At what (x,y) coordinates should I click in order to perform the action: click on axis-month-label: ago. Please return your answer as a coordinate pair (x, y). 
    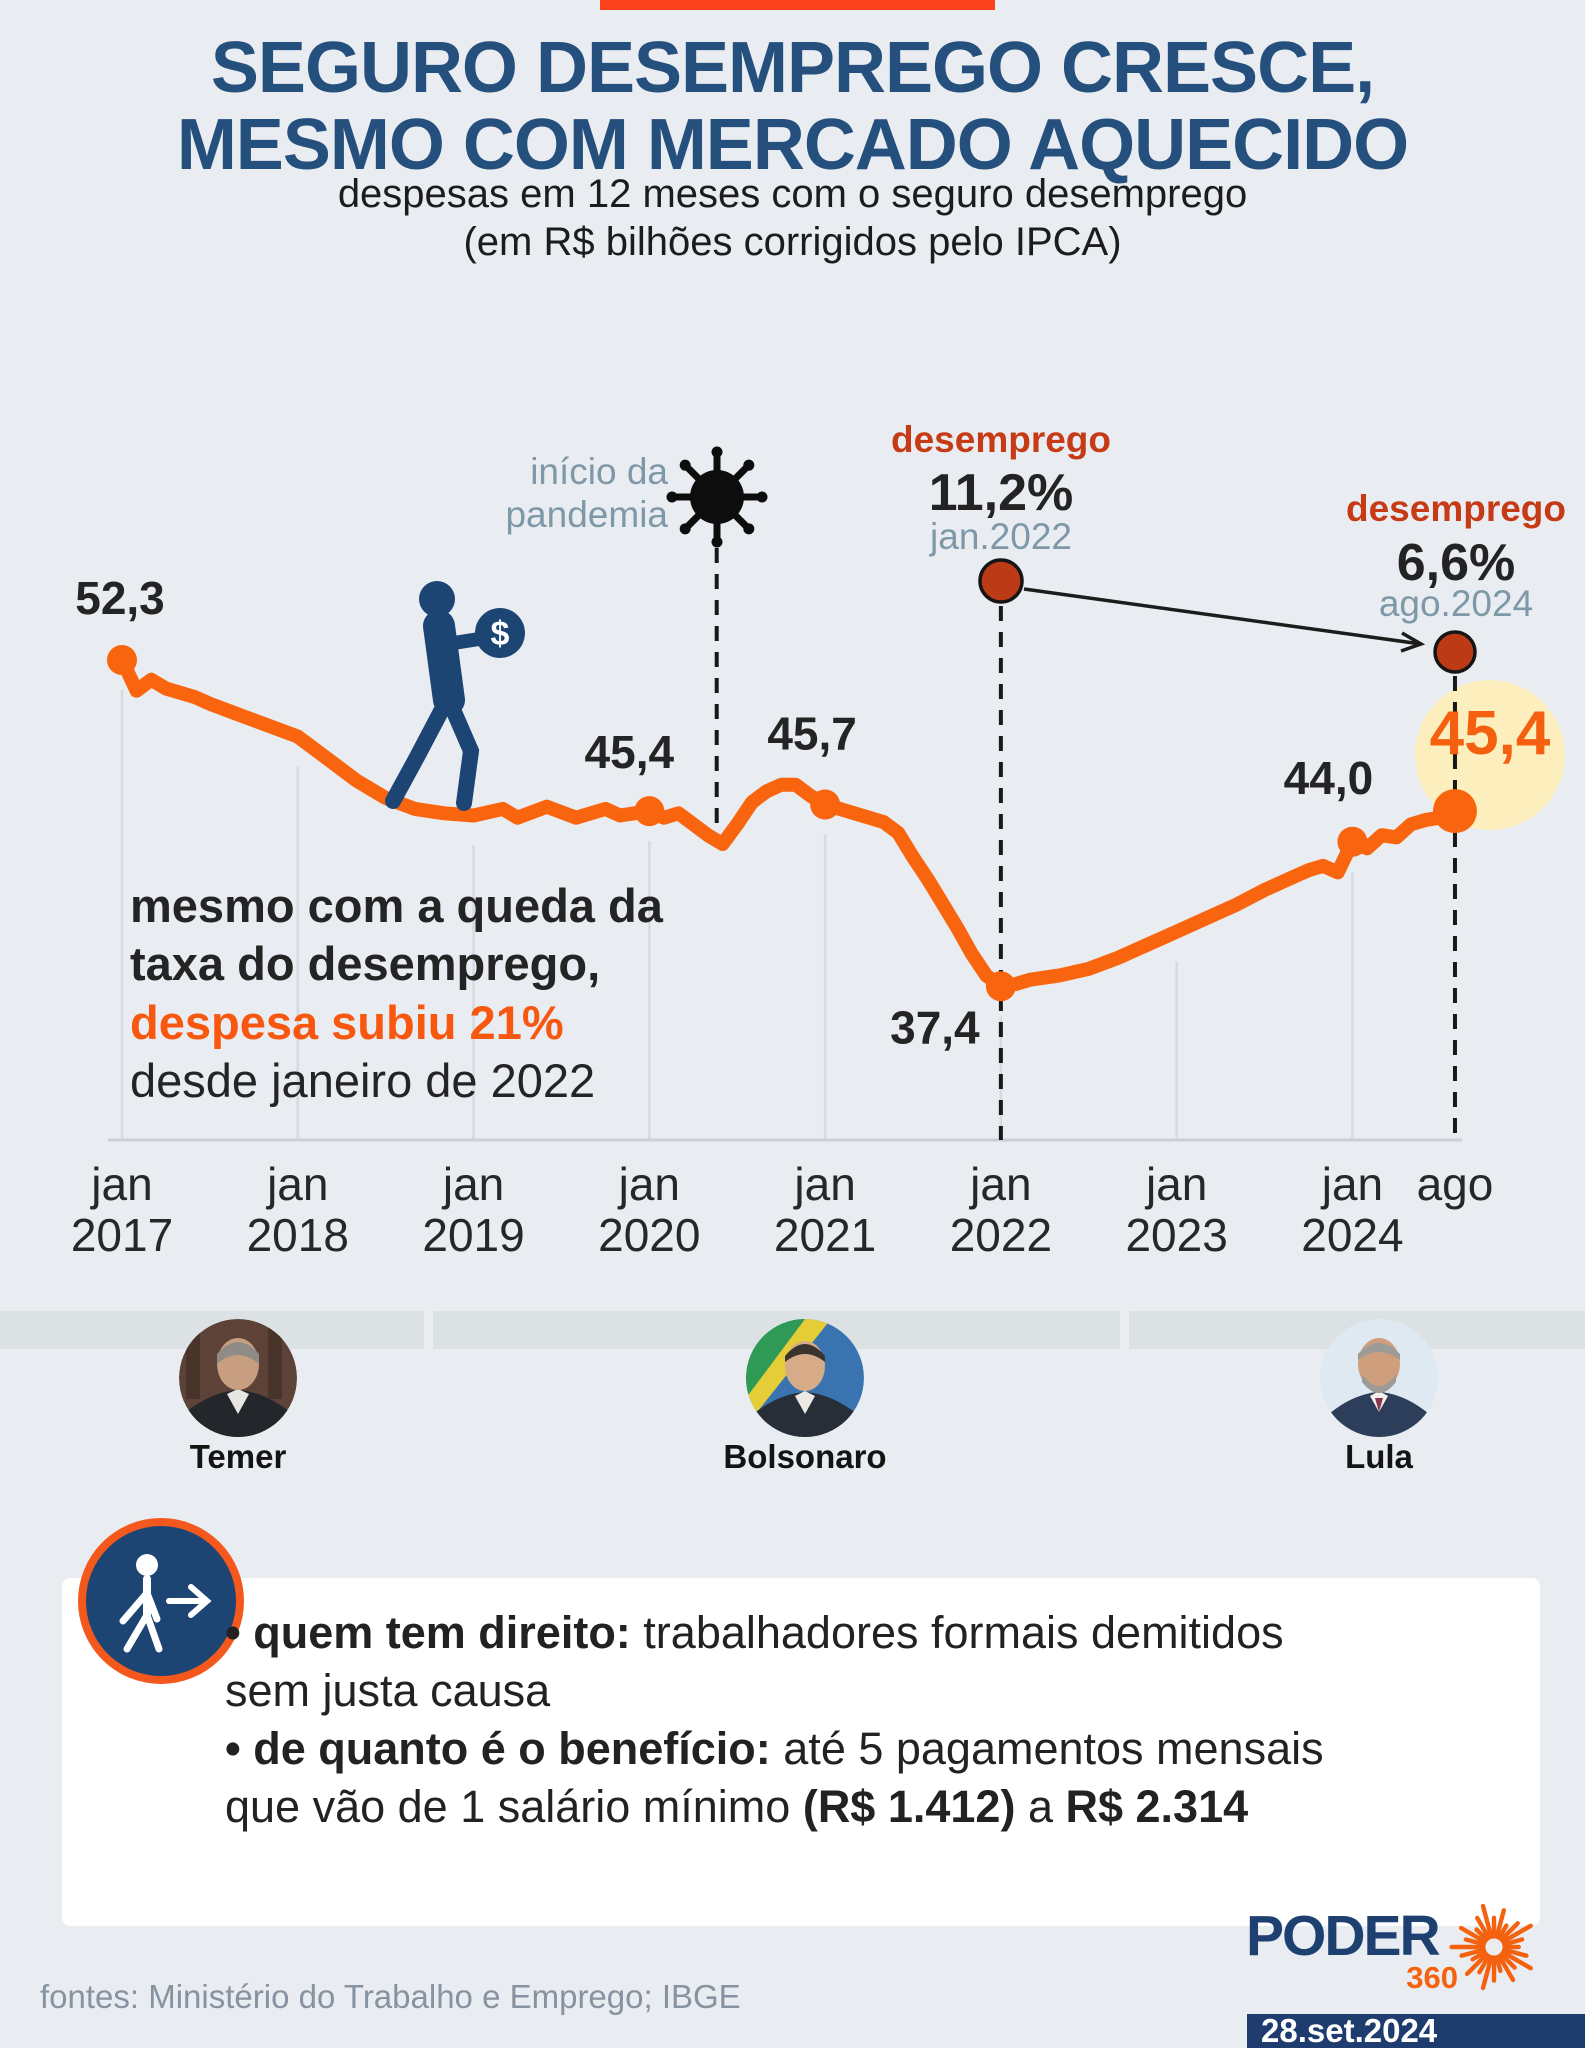
    Looking at the image, I should click on (1455, 1184).